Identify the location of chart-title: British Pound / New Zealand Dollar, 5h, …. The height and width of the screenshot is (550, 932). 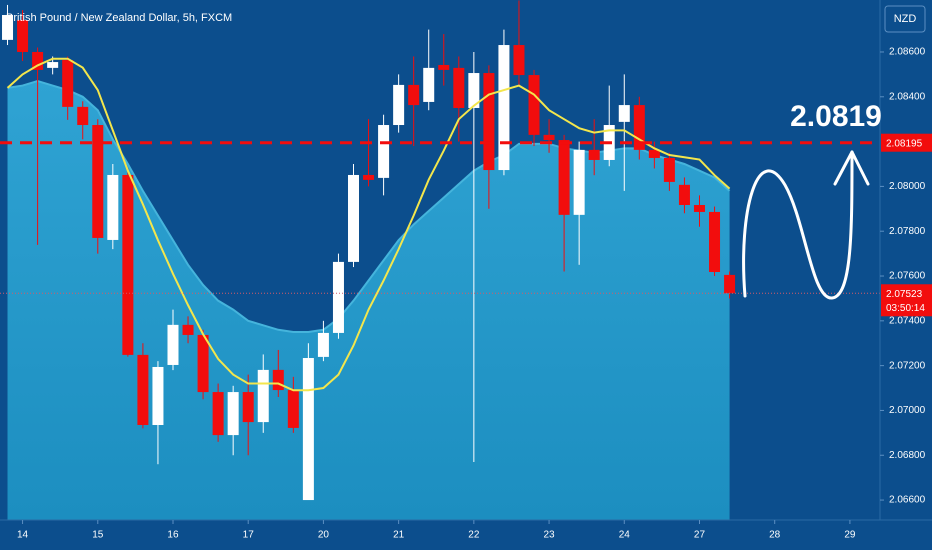
(119, 18).